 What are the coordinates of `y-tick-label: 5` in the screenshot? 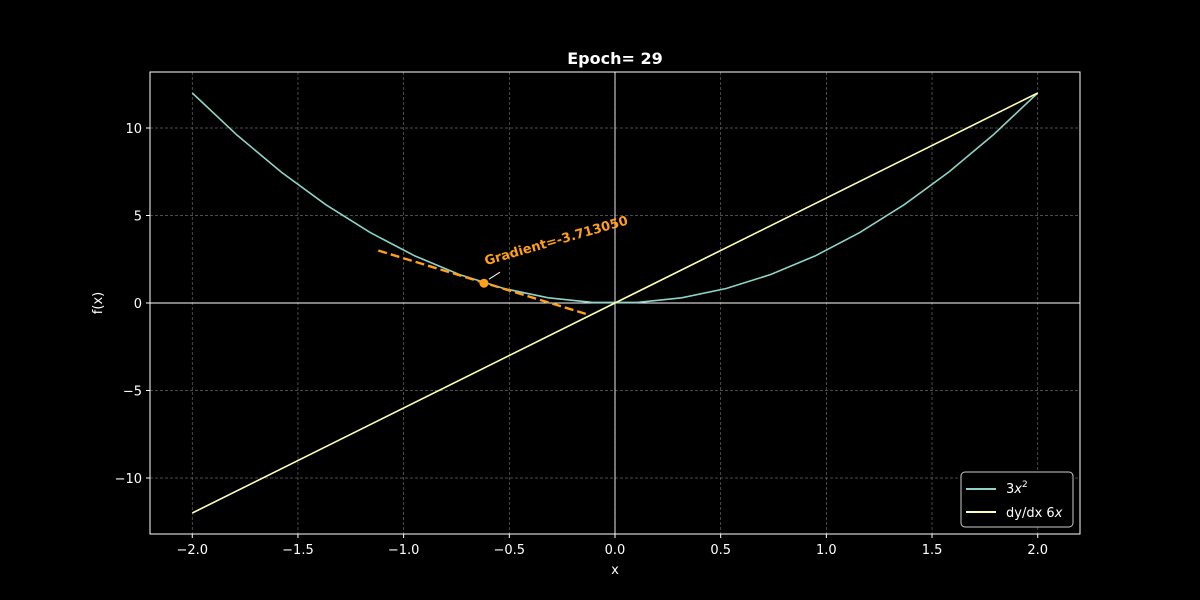 It's located at (138, 217).